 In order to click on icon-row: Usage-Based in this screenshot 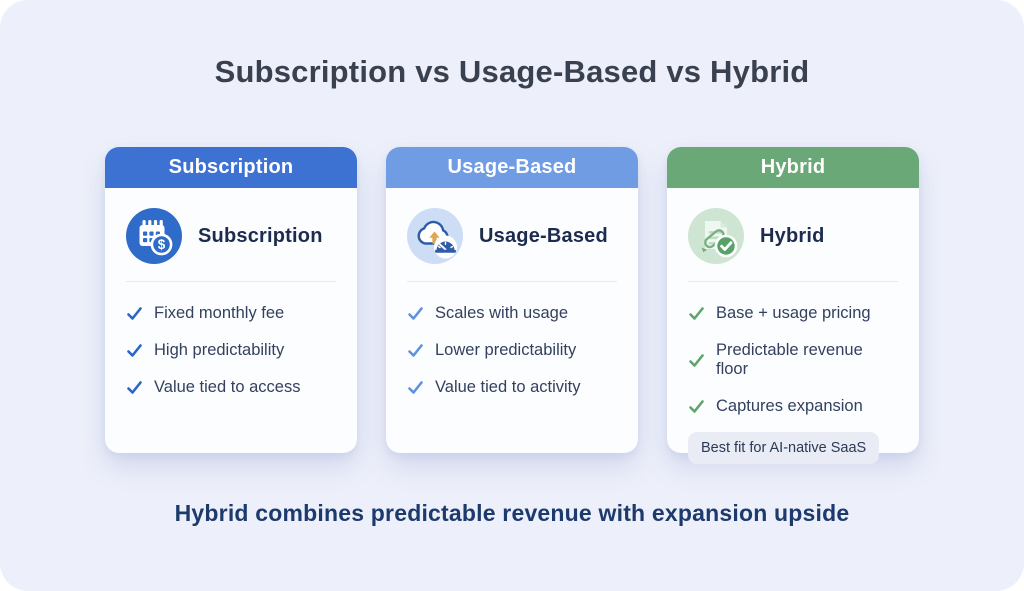, I will do `click(512, 234)`.